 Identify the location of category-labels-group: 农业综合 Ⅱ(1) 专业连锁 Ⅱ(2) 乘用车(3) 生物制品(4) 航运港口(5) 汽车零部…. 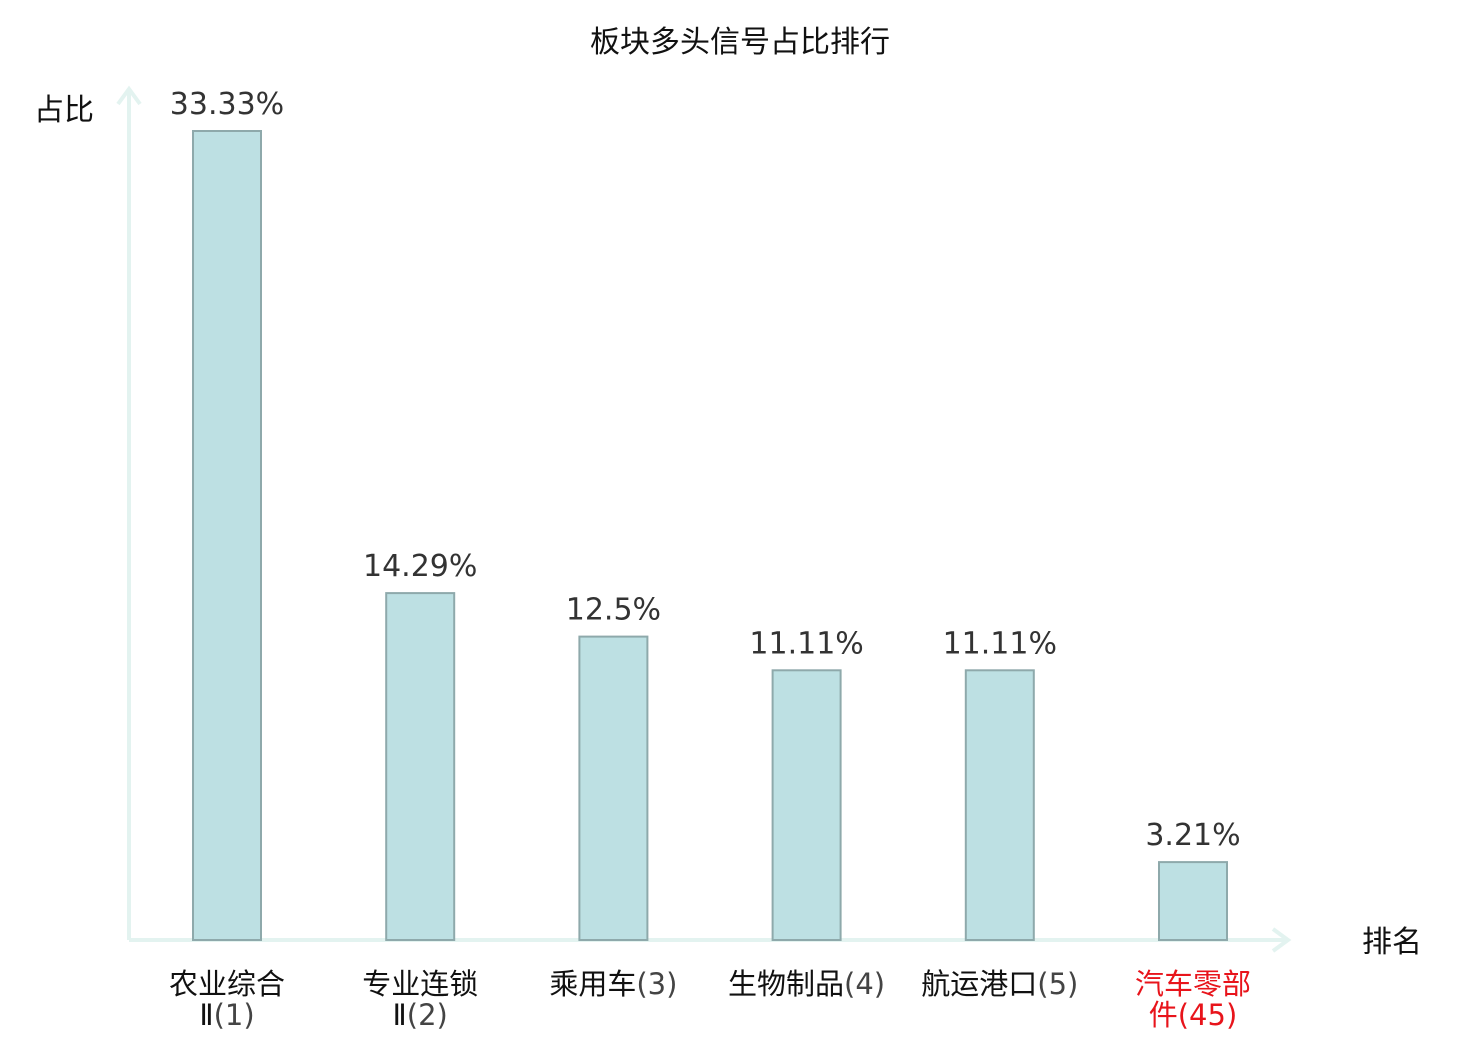
(710, 999).